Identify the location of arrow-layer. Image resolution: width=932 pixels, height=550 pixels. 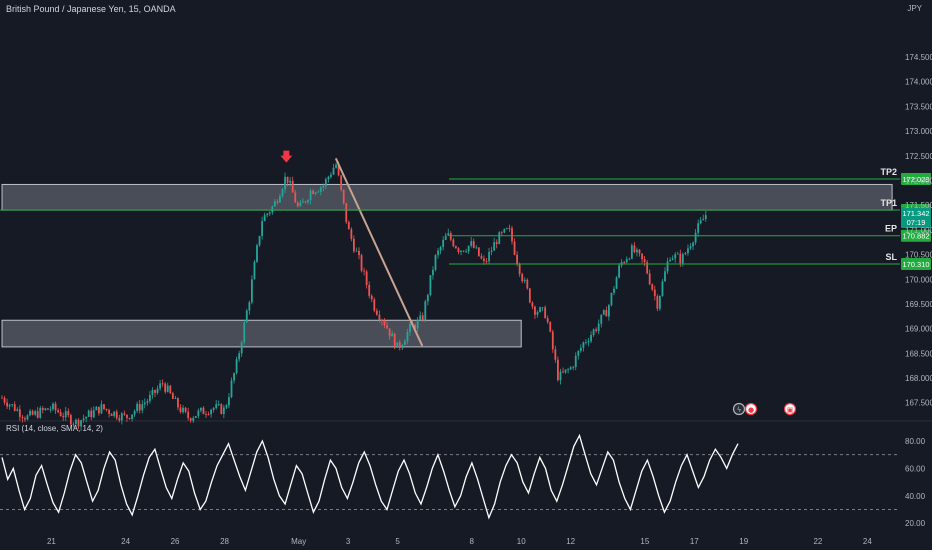
(286, 156).